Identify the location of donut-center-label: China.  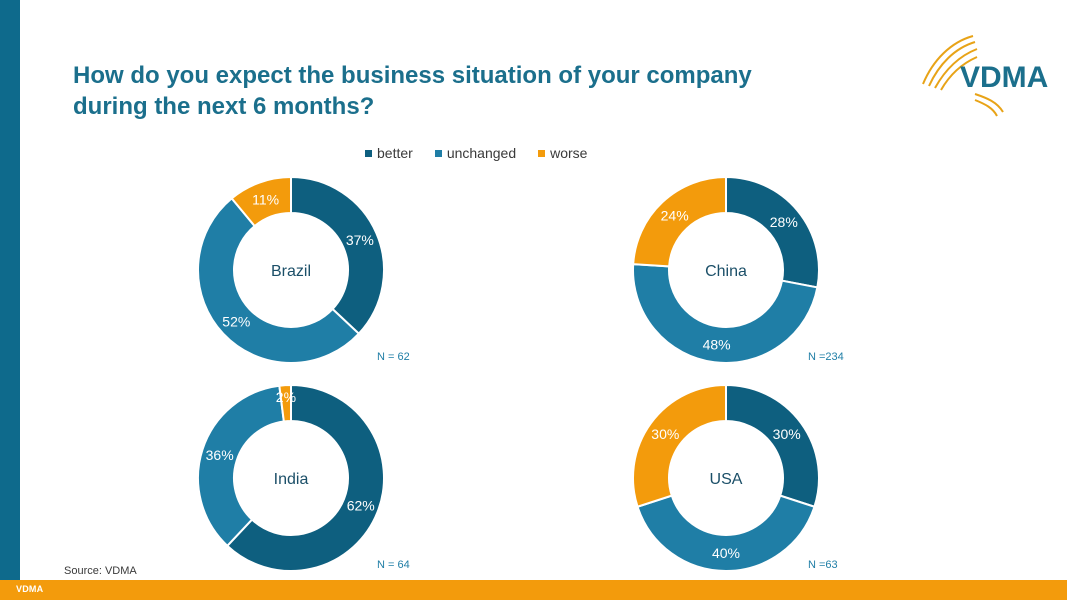
(726, 271).